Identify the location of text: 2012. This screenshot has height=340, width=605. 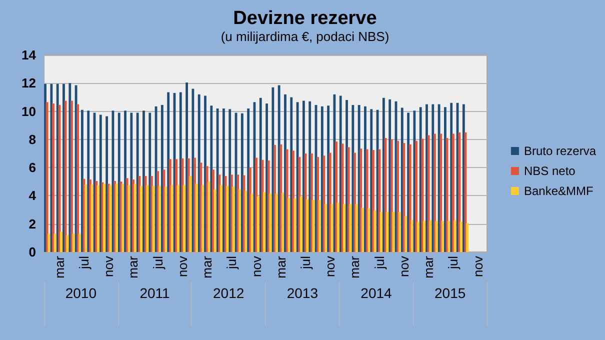
(228, 293).